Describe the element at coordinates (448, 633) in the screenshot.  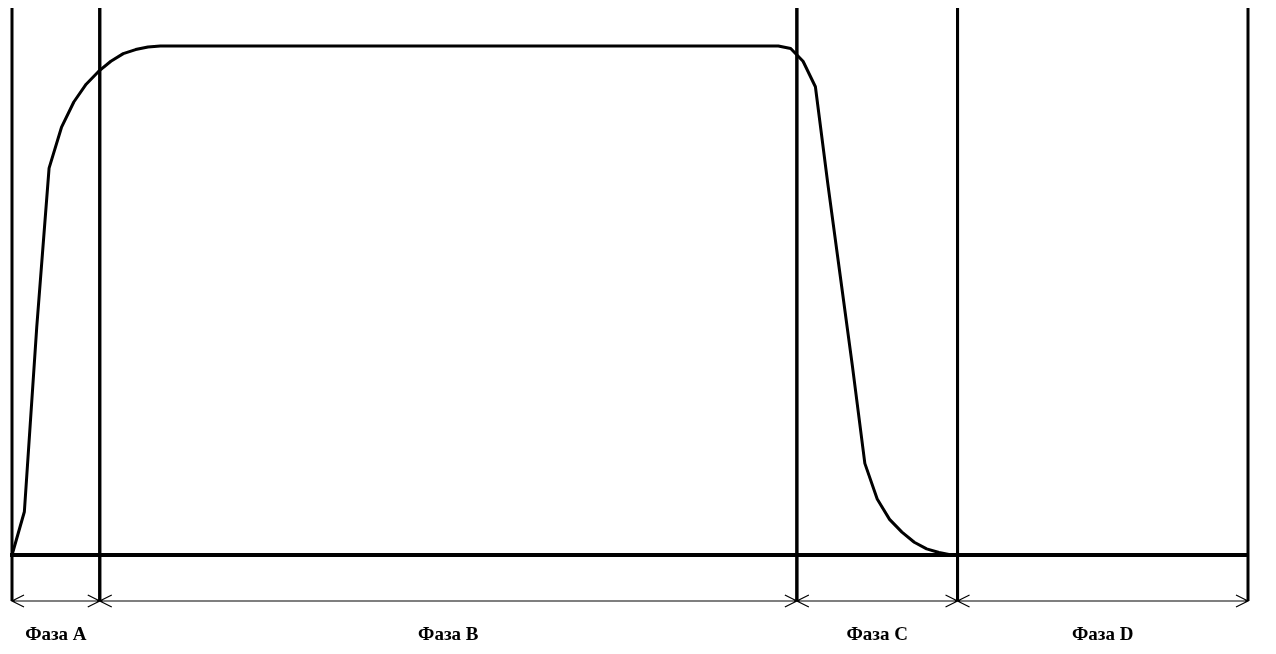
I see `text: Фаза B` at that location.